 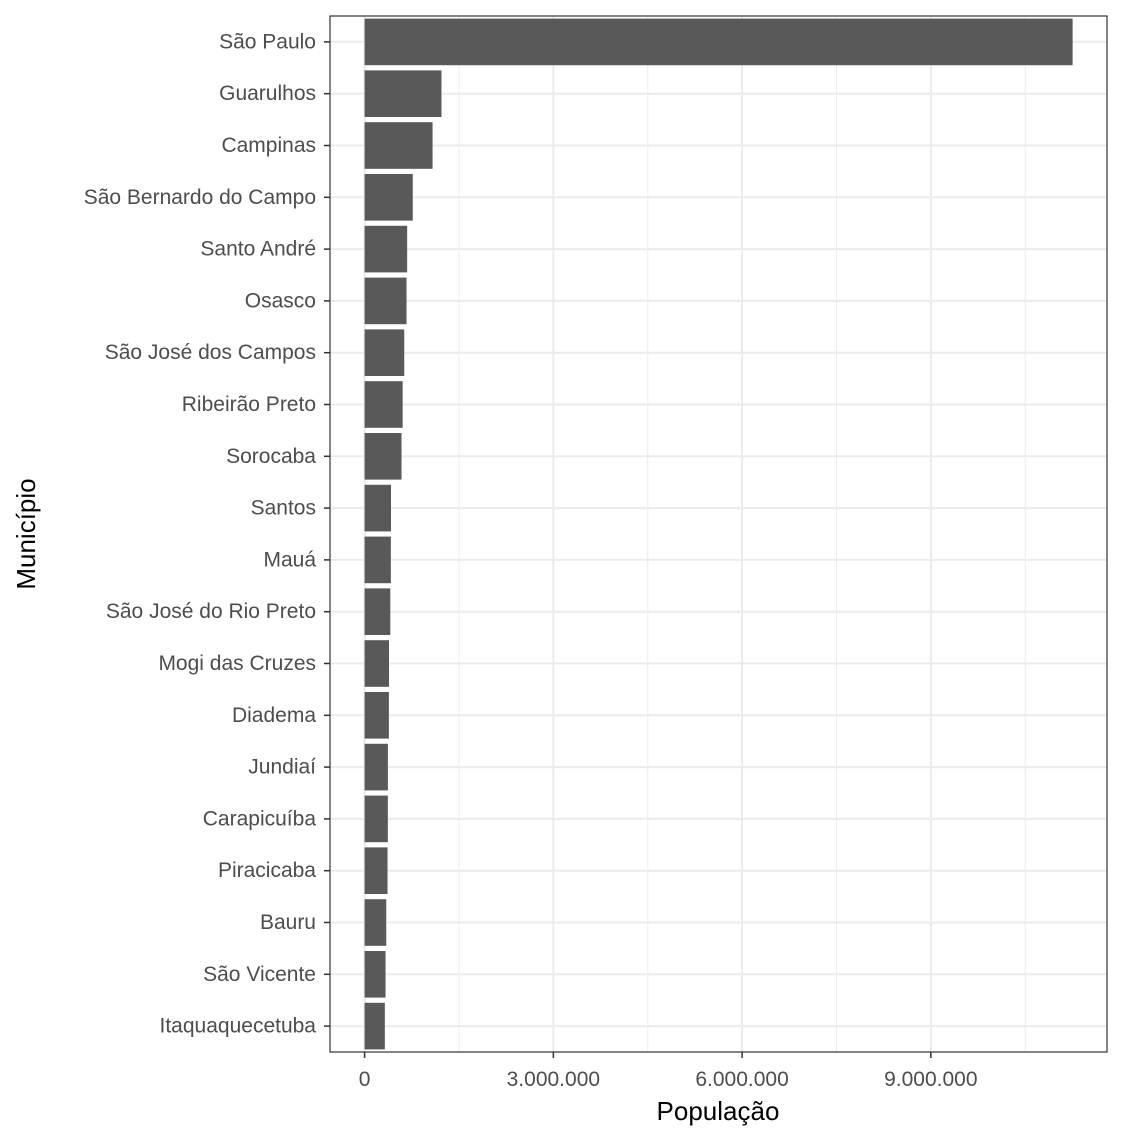 What do you see at coordinates (267, 41) in the screenshot?
I see `y-tick-label: São Paulo` at bounding box center [267, 41].